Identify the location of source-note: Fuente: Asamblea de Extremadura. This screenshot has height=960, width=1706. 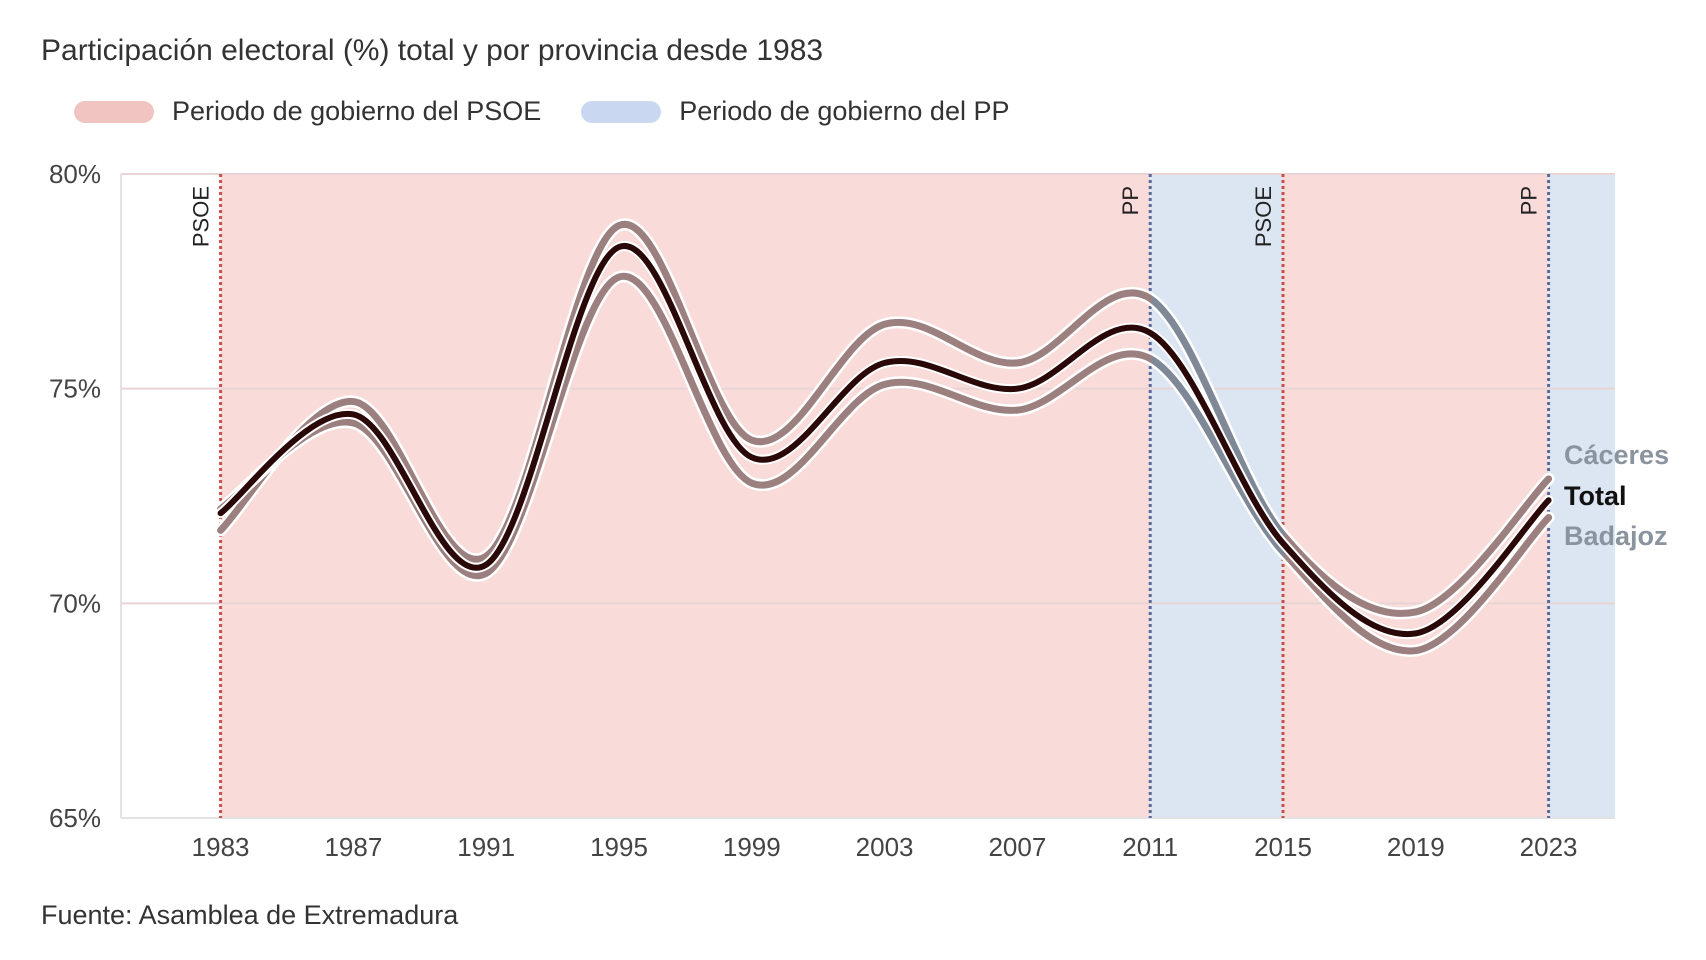
(250, 915).